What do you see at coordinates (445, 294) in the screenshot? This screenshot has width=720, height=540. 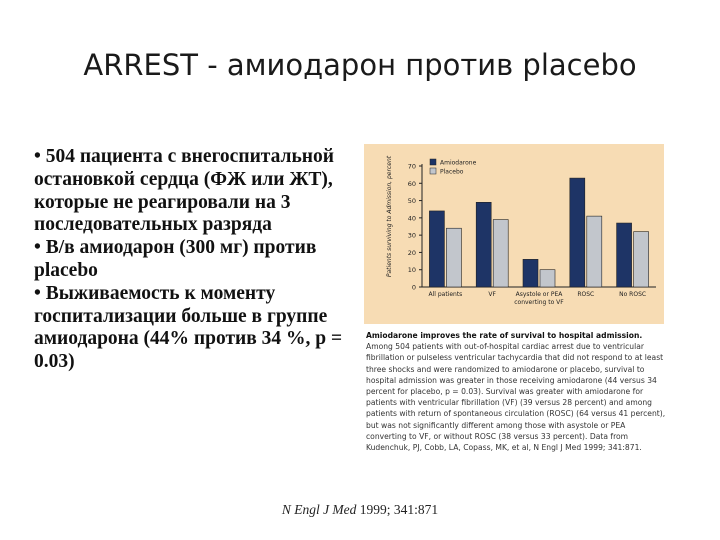 I see `x-tick-label: All patients` at bounding box center [445, 294].